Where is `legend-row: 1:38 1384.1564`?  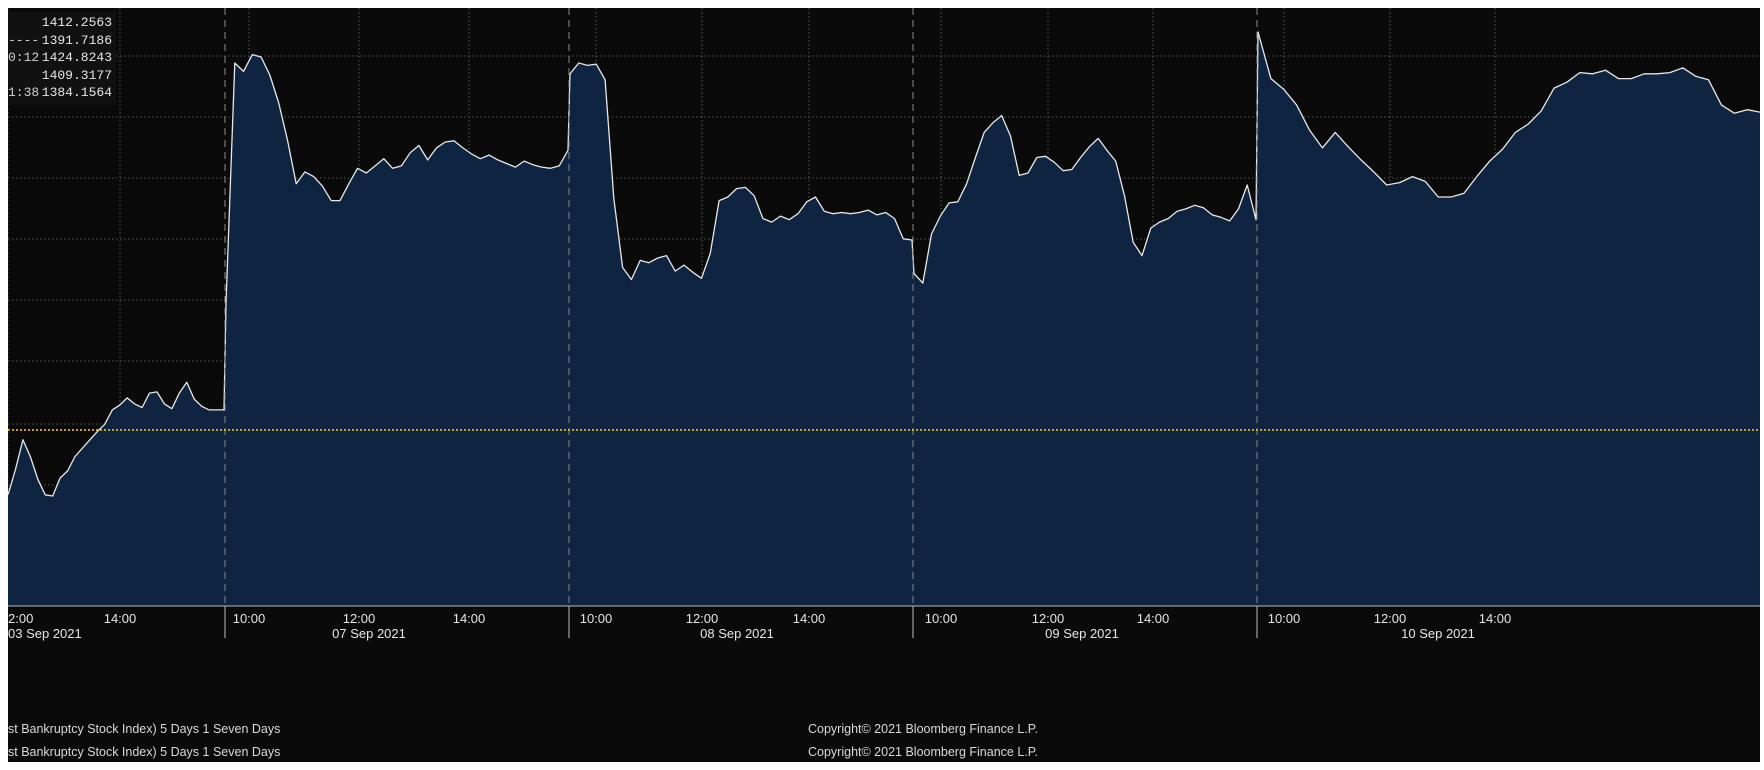
legend-row: 1:38 1384.1564 is located at coordinates (60, 93).